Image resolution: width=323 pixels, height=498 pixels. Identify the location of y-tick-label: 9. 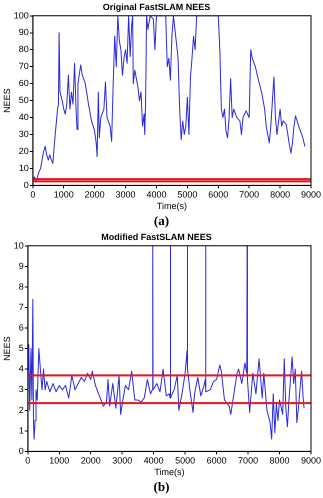
(21, 265).